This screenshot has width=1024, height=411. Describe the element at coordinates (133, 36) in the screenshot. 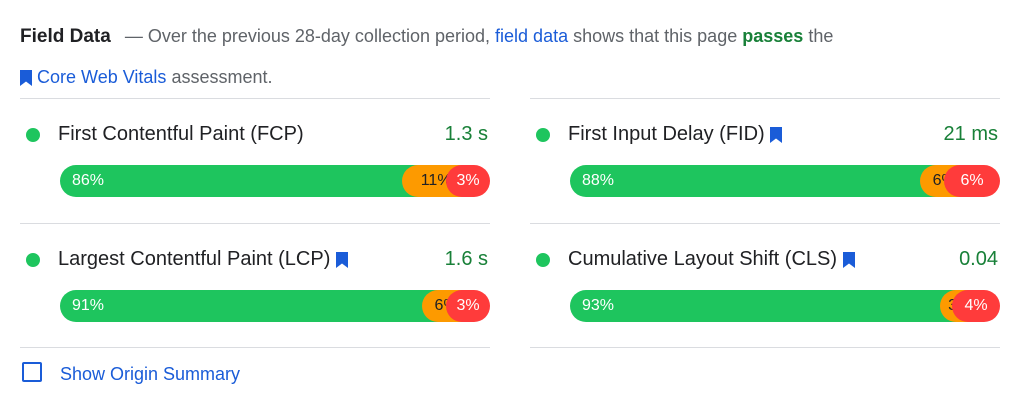

I see `intro-dash: —` at that location.